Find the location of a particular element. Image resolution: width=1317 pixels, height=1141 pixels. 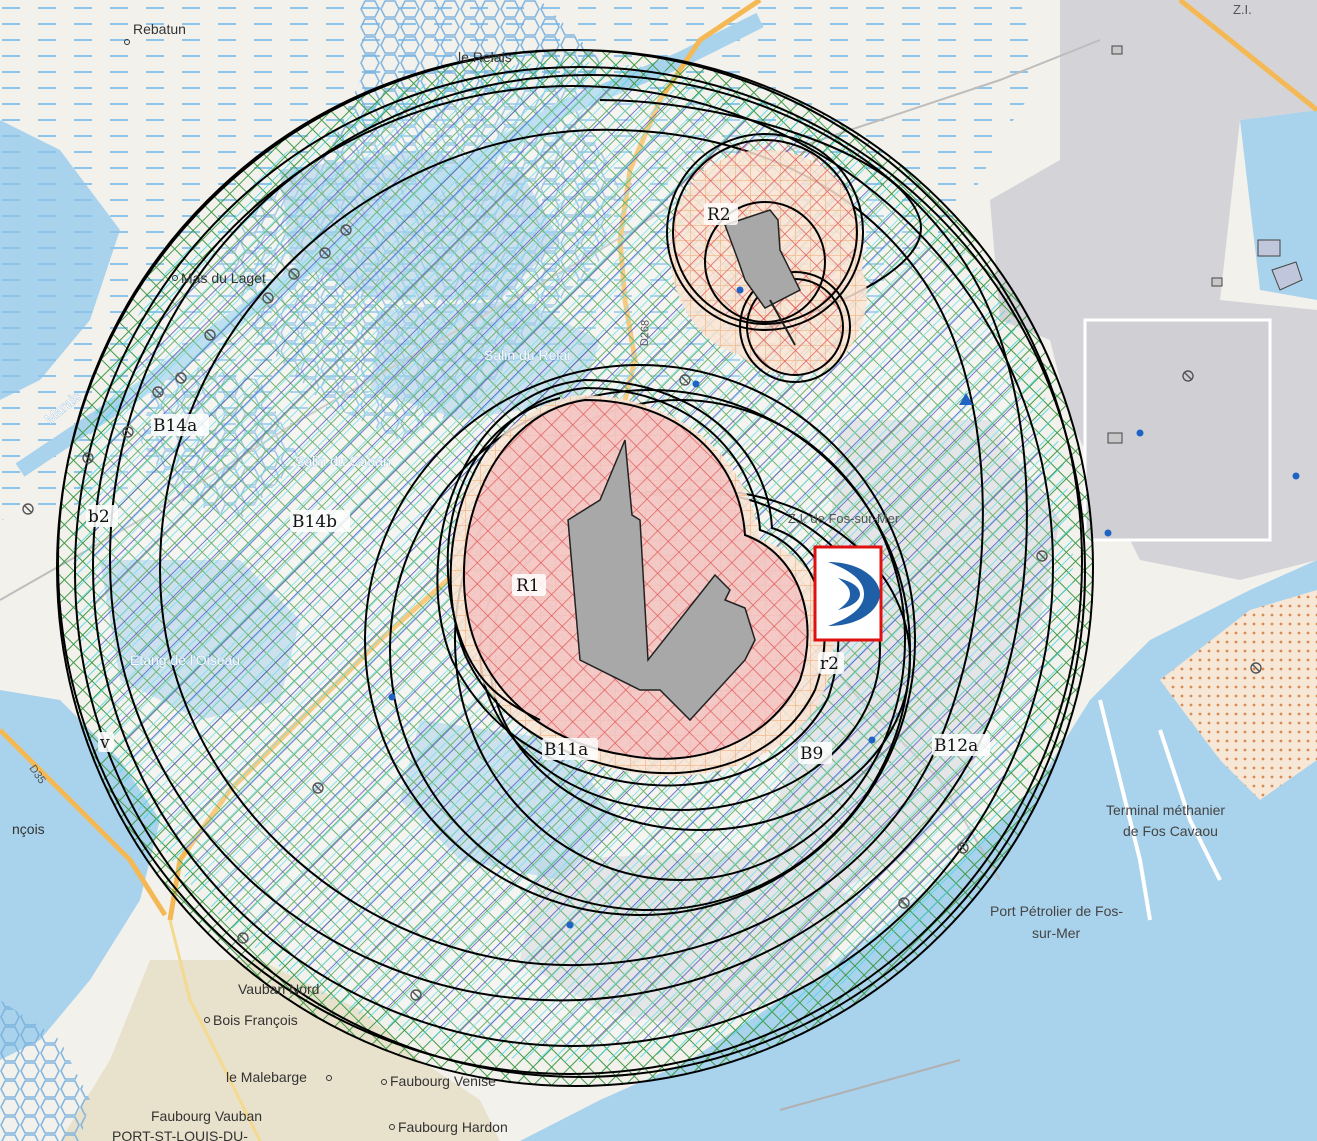

road-d268-label: D268 is located at coordinates (645, 333).